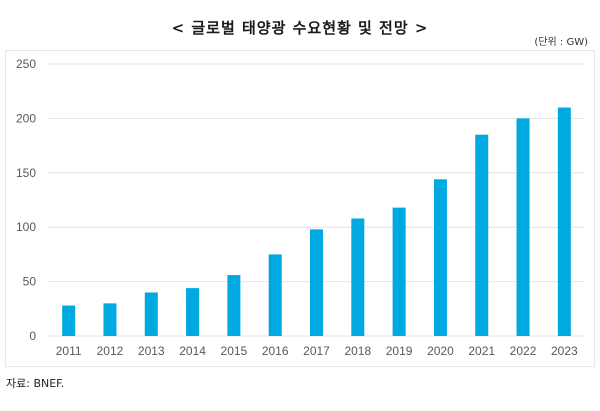 The width and height of the screenshot is (600, 411). What do you see at coordinates (26, 227) in the screenshot?
I see `y-tick-label: 100` at bounding box center [26, 227].